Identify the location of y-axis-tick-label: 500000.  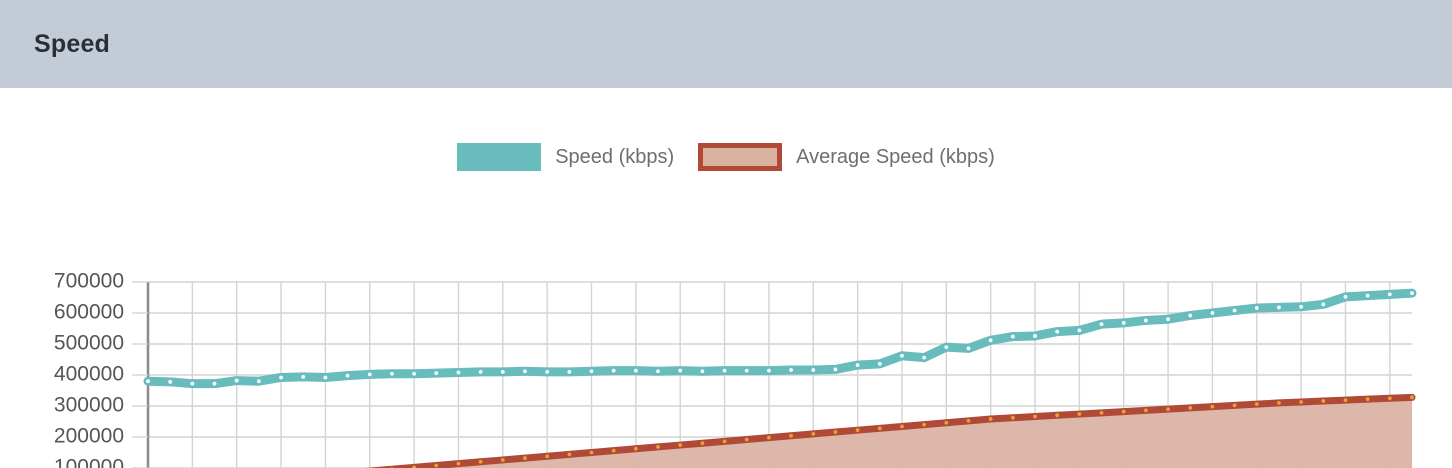
(89, 343).